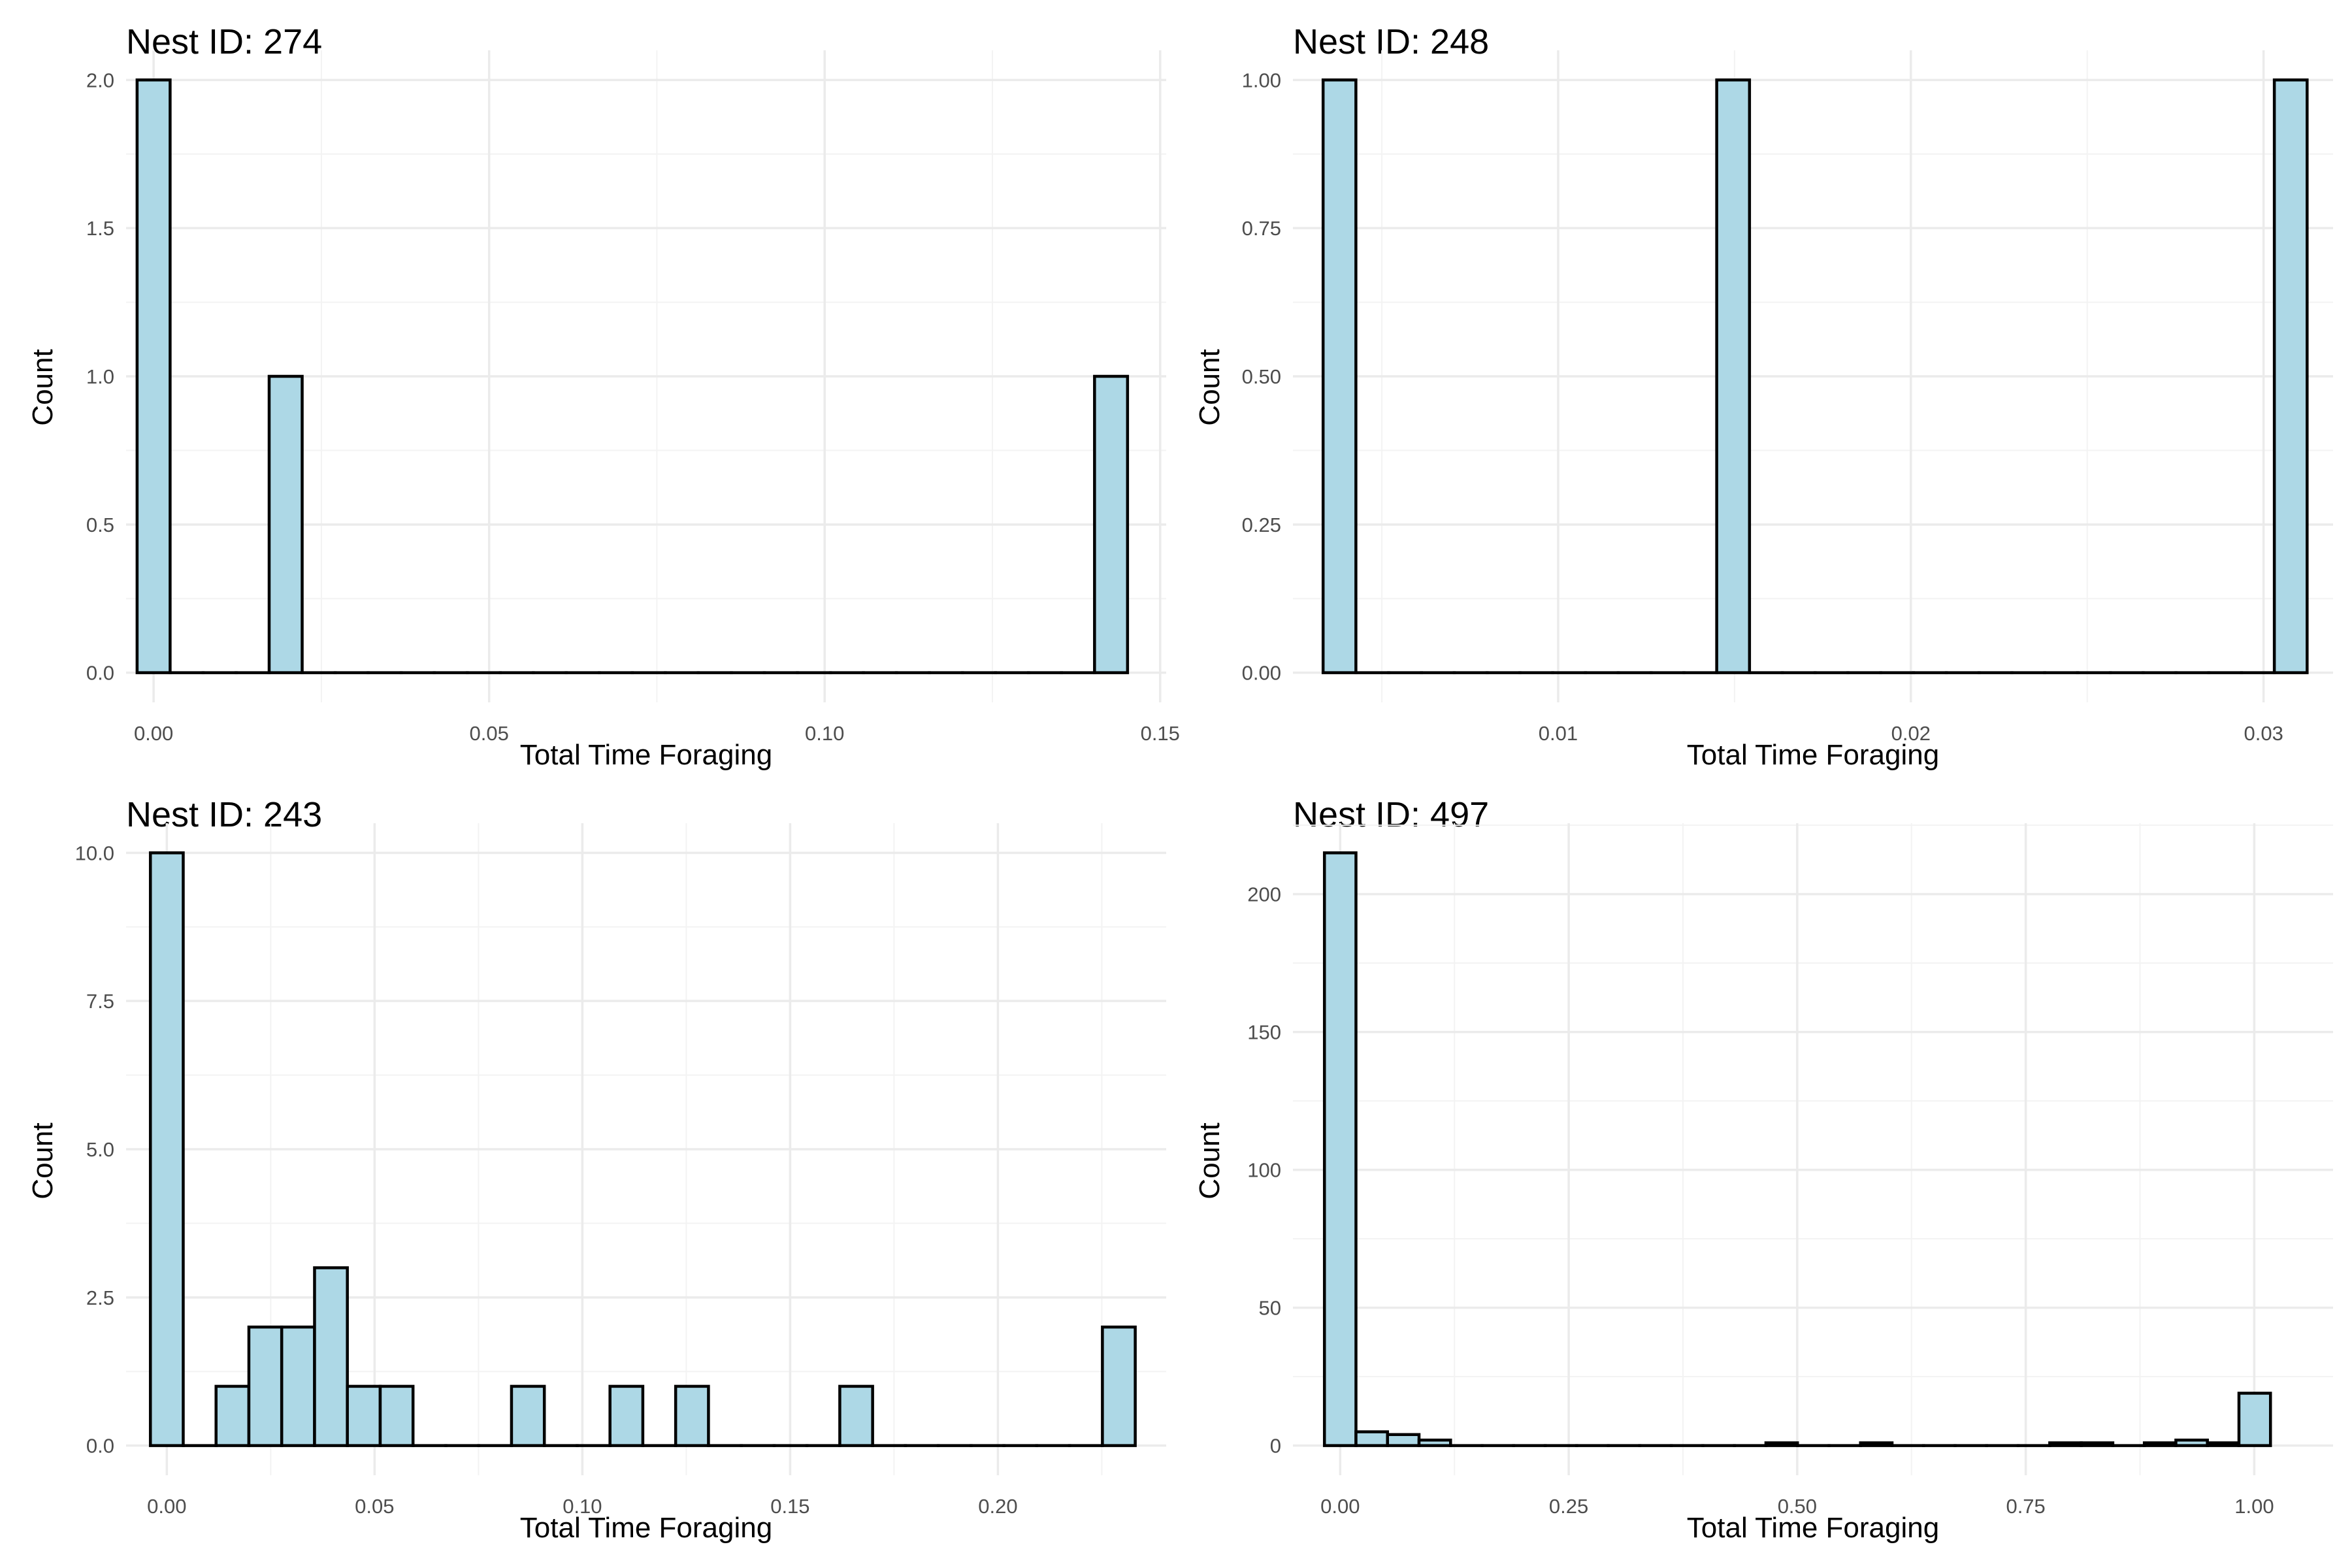 The height and width of the screenshot is (1568, 2352). I want to click on y-tick-labels: 0 50 100 150 200, so click(1264, 1170).